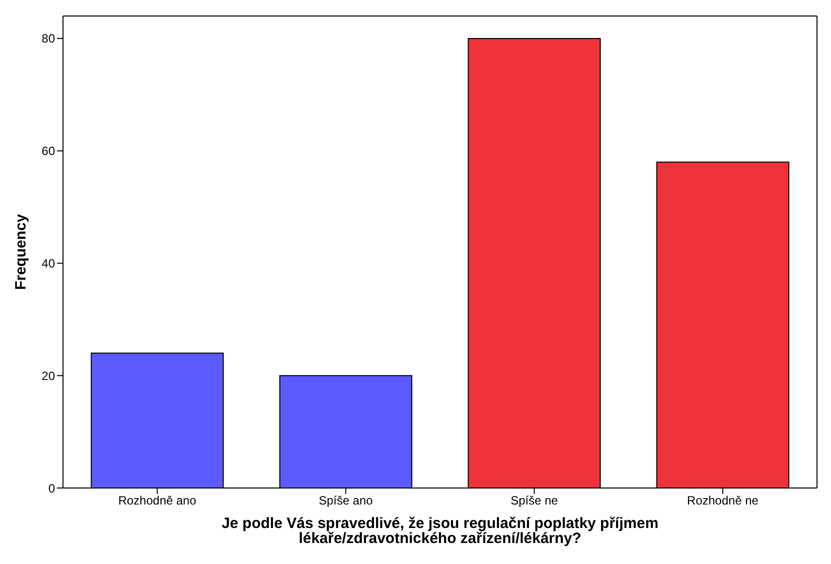 Image resolution: width=831 pixels, height=564 pixels. What do you see at coordinates (440, 531) in the screenshot?
I see `x-axis-title: Je podle Vás spravedlivé, že jsou regulační poplatky příjmem lékaře/zdravotnického zařízení/lékárny?` at bounding box center [440, 531].